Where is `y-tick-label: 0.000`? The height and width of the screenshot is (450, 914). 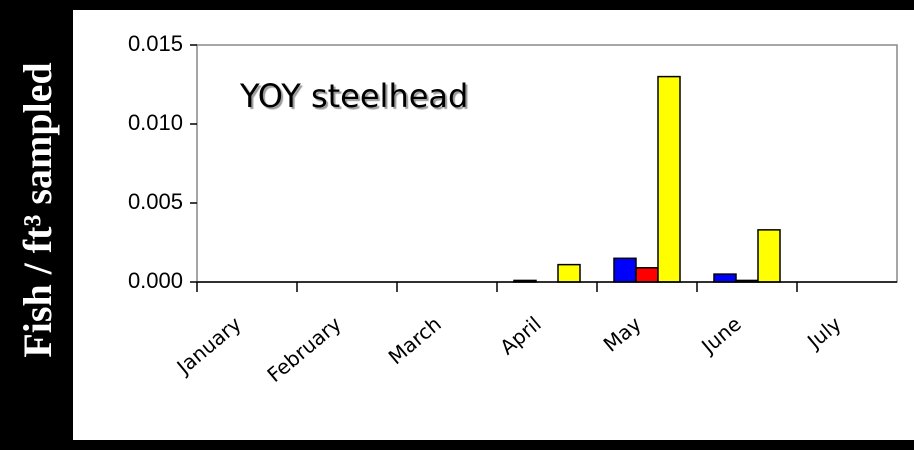
y-tick-label: 0.000 is located at coordinates (155, 280).